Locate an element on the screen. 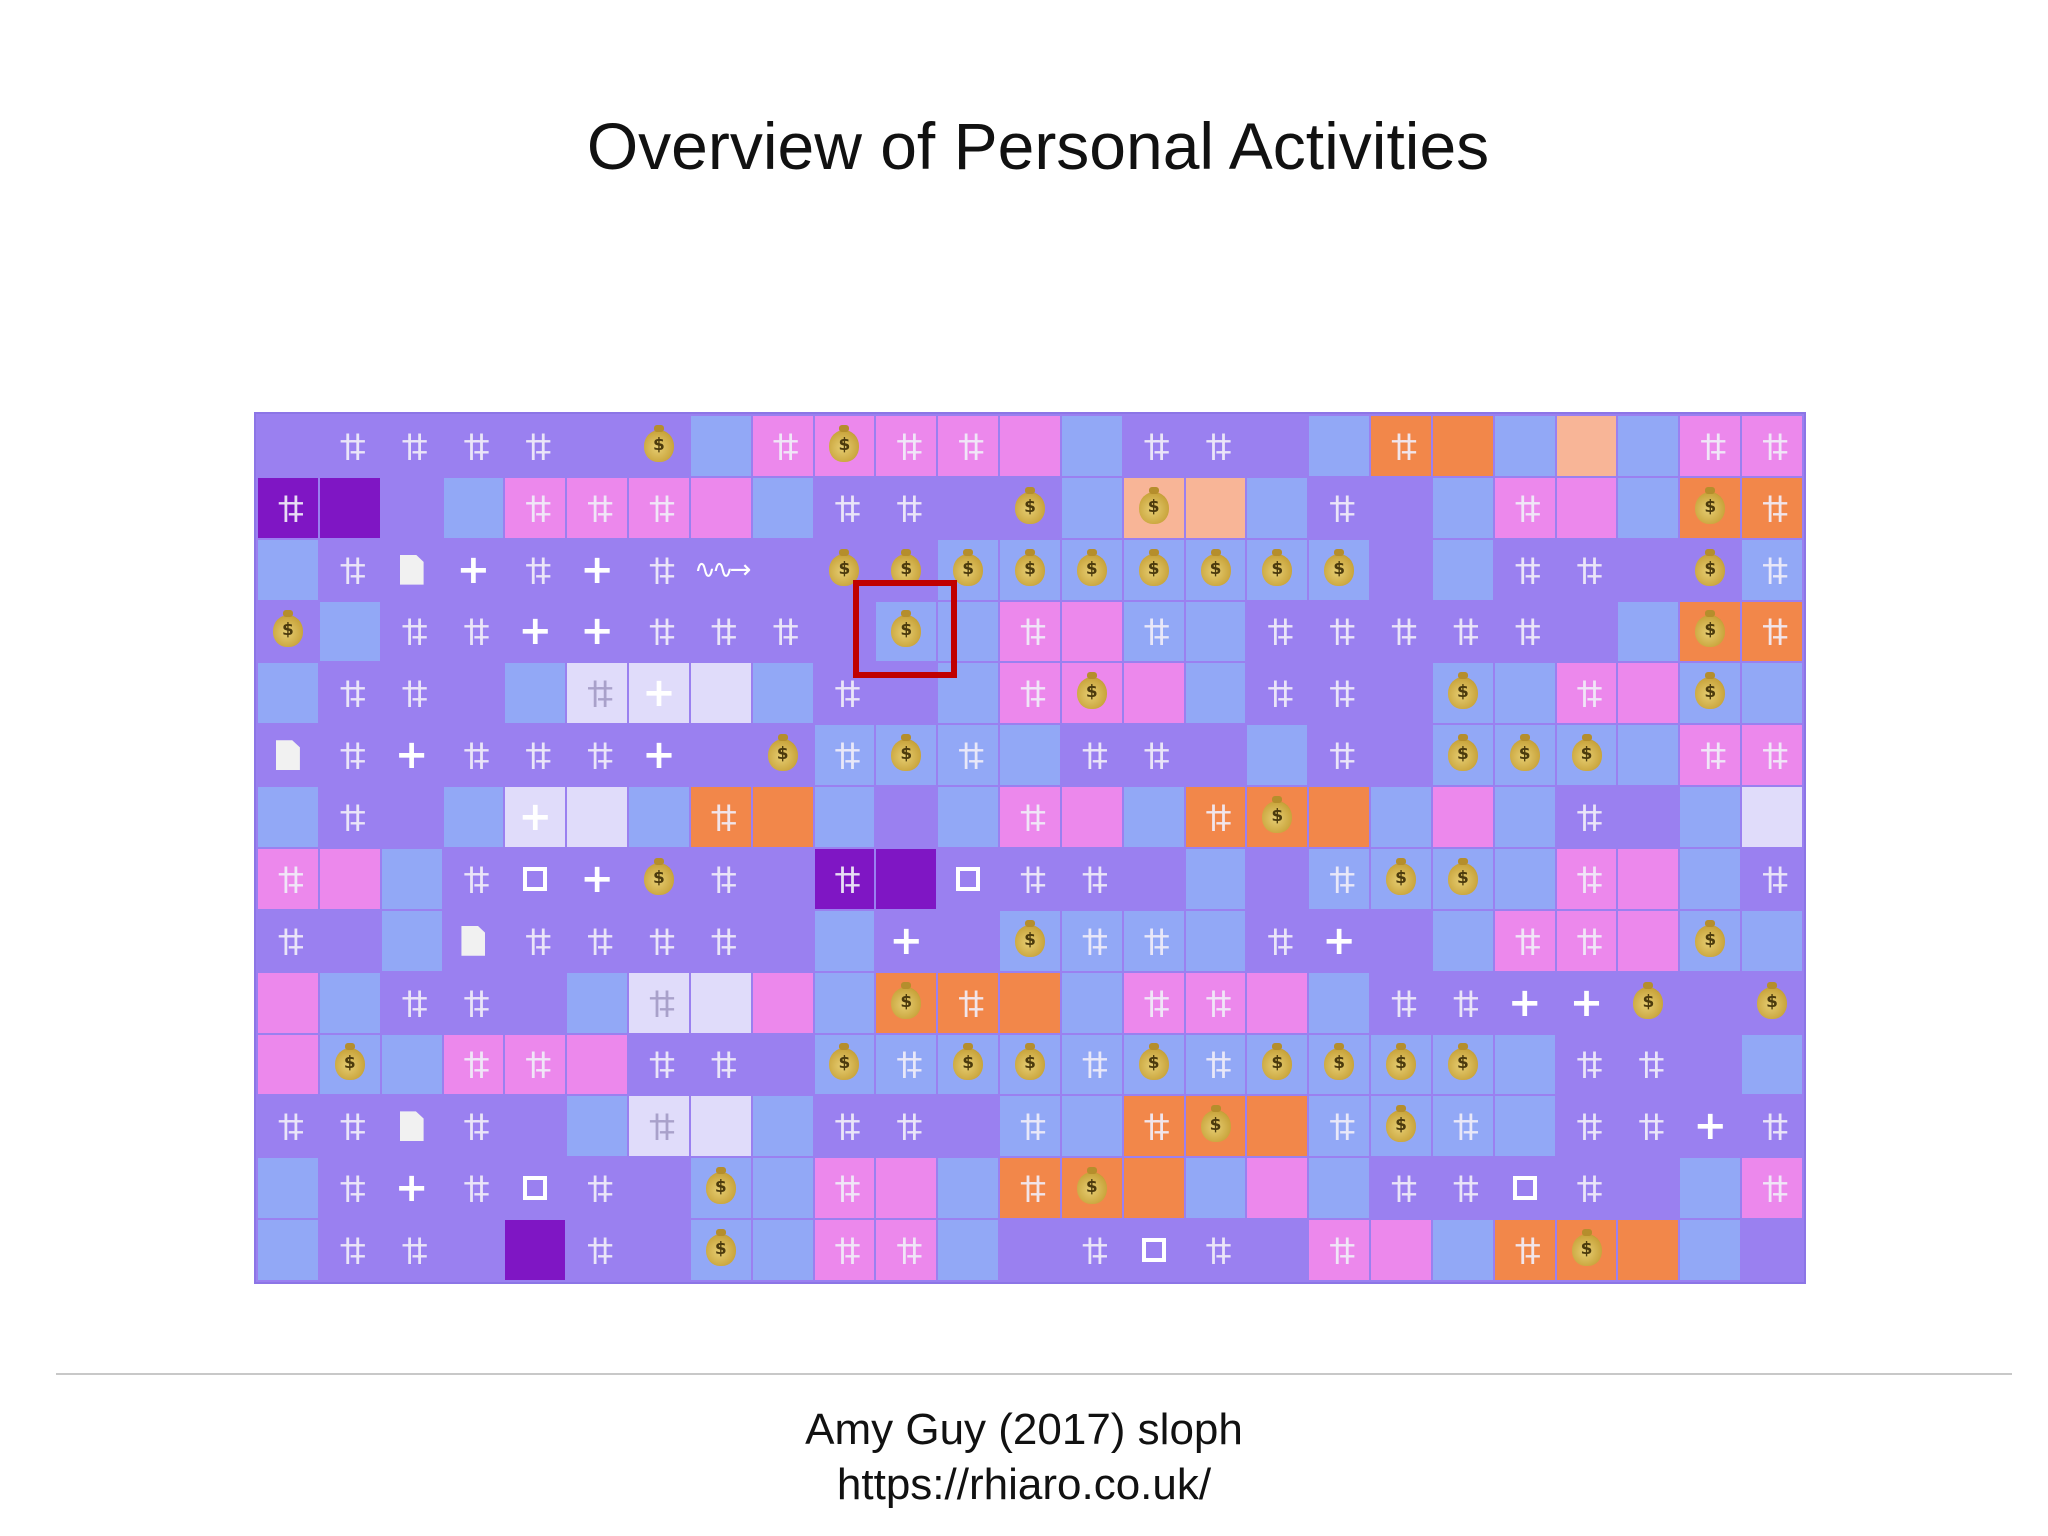 The width and height of the screenshot is (2048, 1536). activity-tile-orange: †‡ is located at coordinates (1772, 507).